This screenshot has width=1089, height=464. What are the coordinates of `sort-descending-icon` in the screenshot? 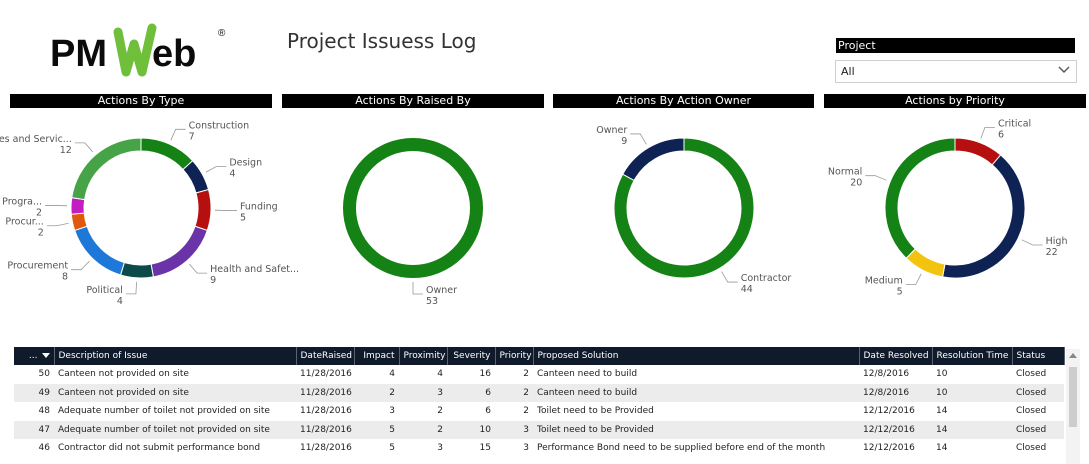 It's located at (45, 355).